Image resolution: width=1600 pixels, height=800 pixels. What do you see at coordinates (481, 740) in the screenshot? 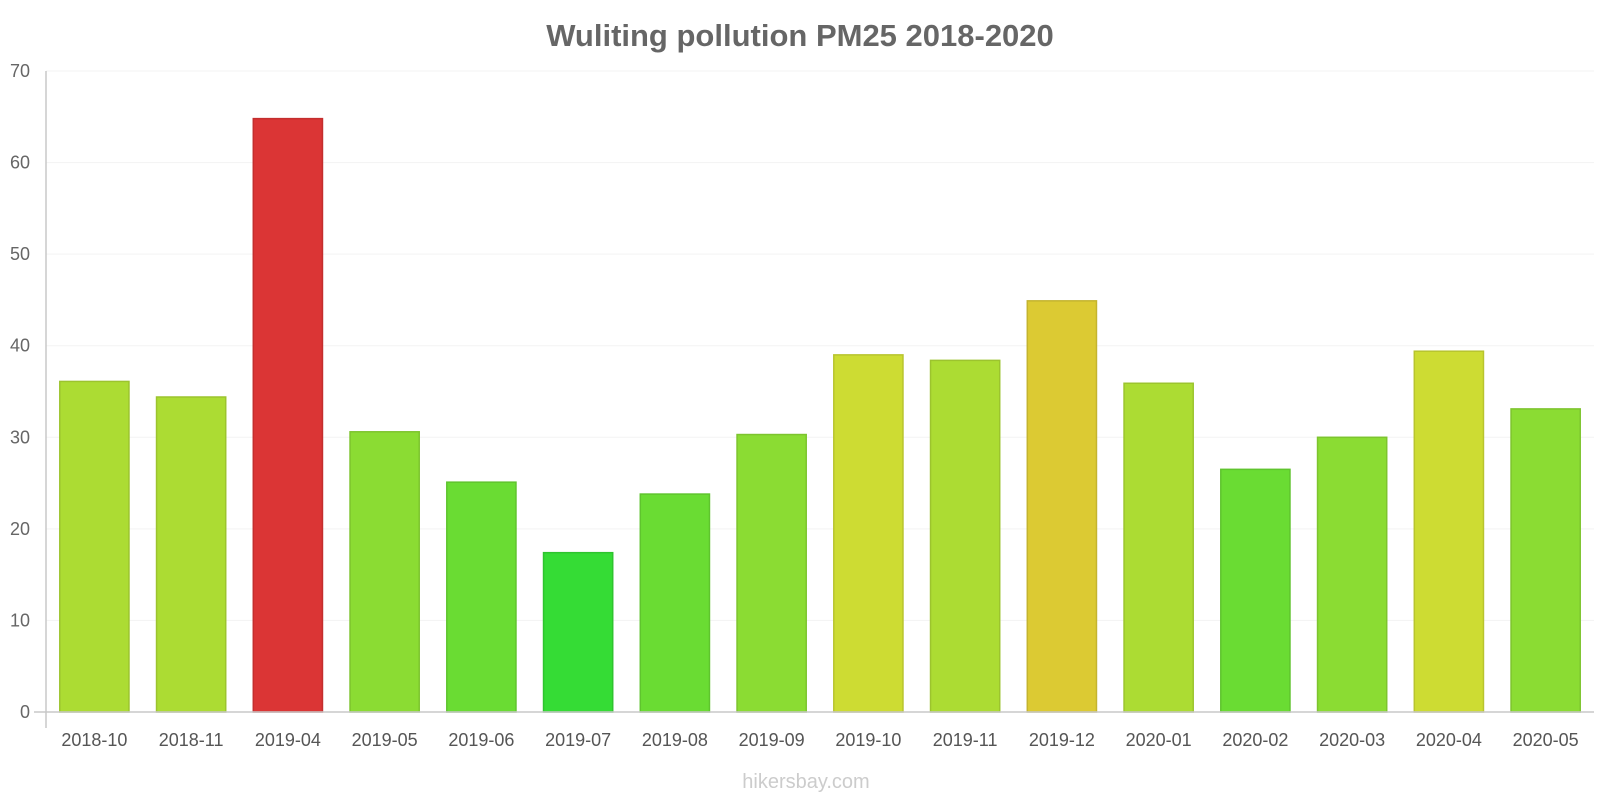
I see `x-tick-label: 2019-06` at bounding box center [481, 740].